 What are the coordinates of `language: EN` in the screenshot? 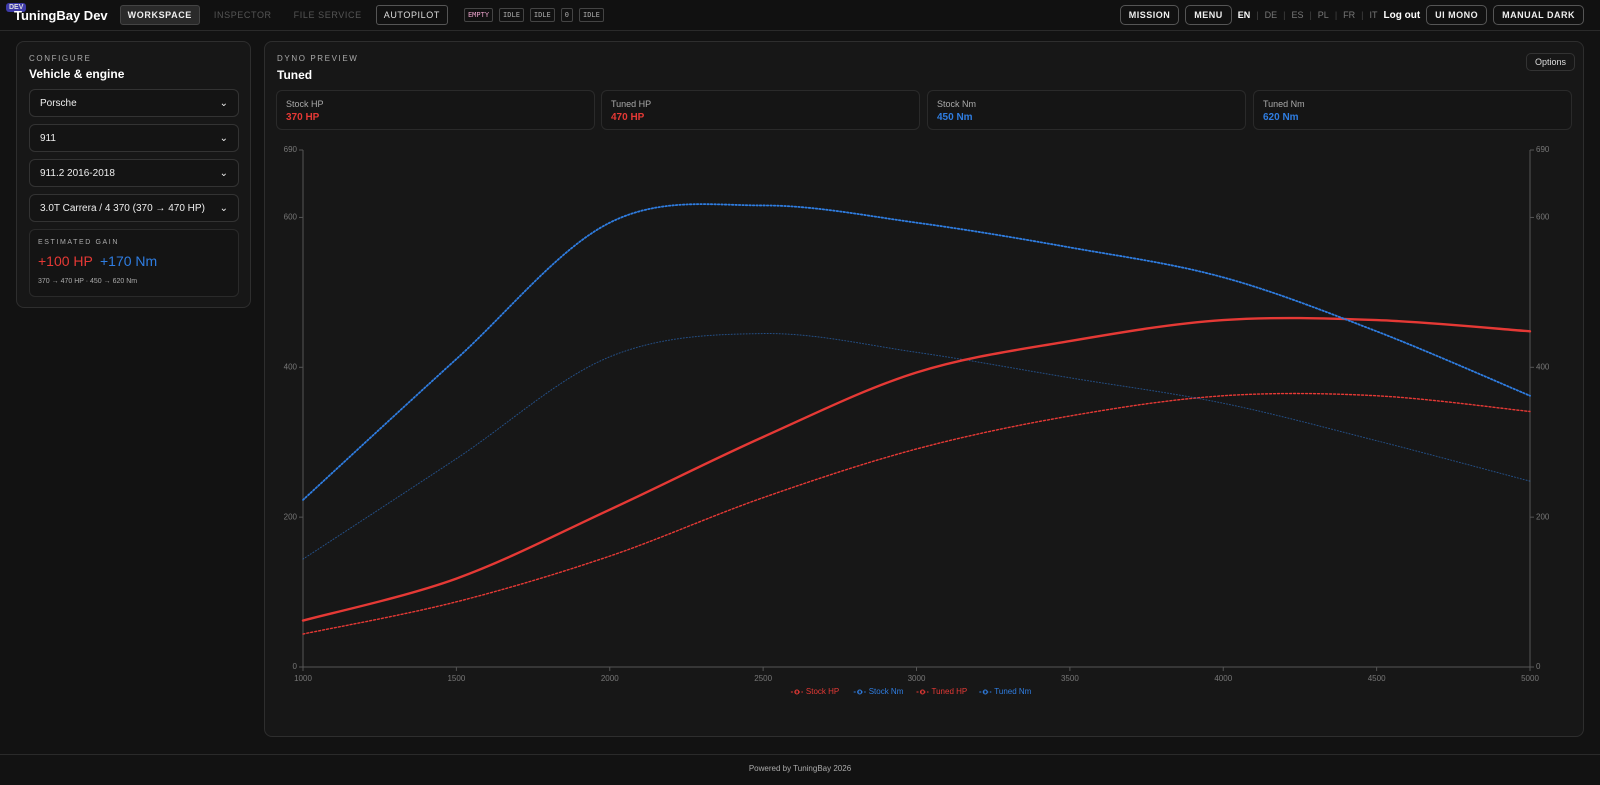 It's located at (1244, 15).